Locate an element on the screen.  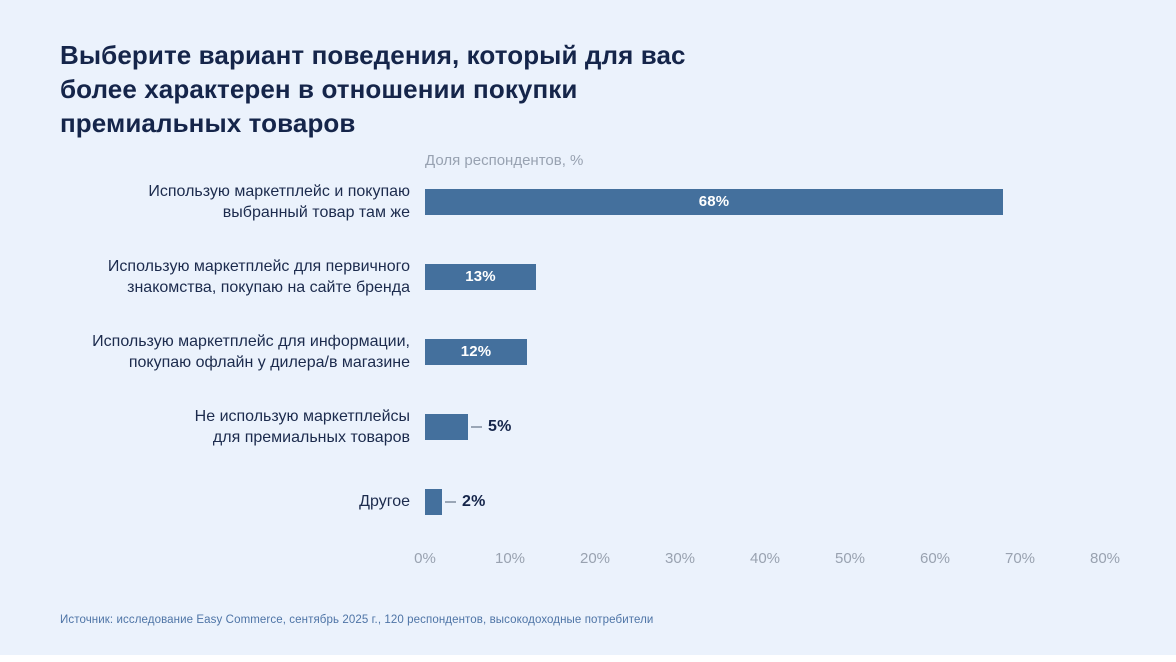
bar-track: 68% is located at coordinates (765, 201).